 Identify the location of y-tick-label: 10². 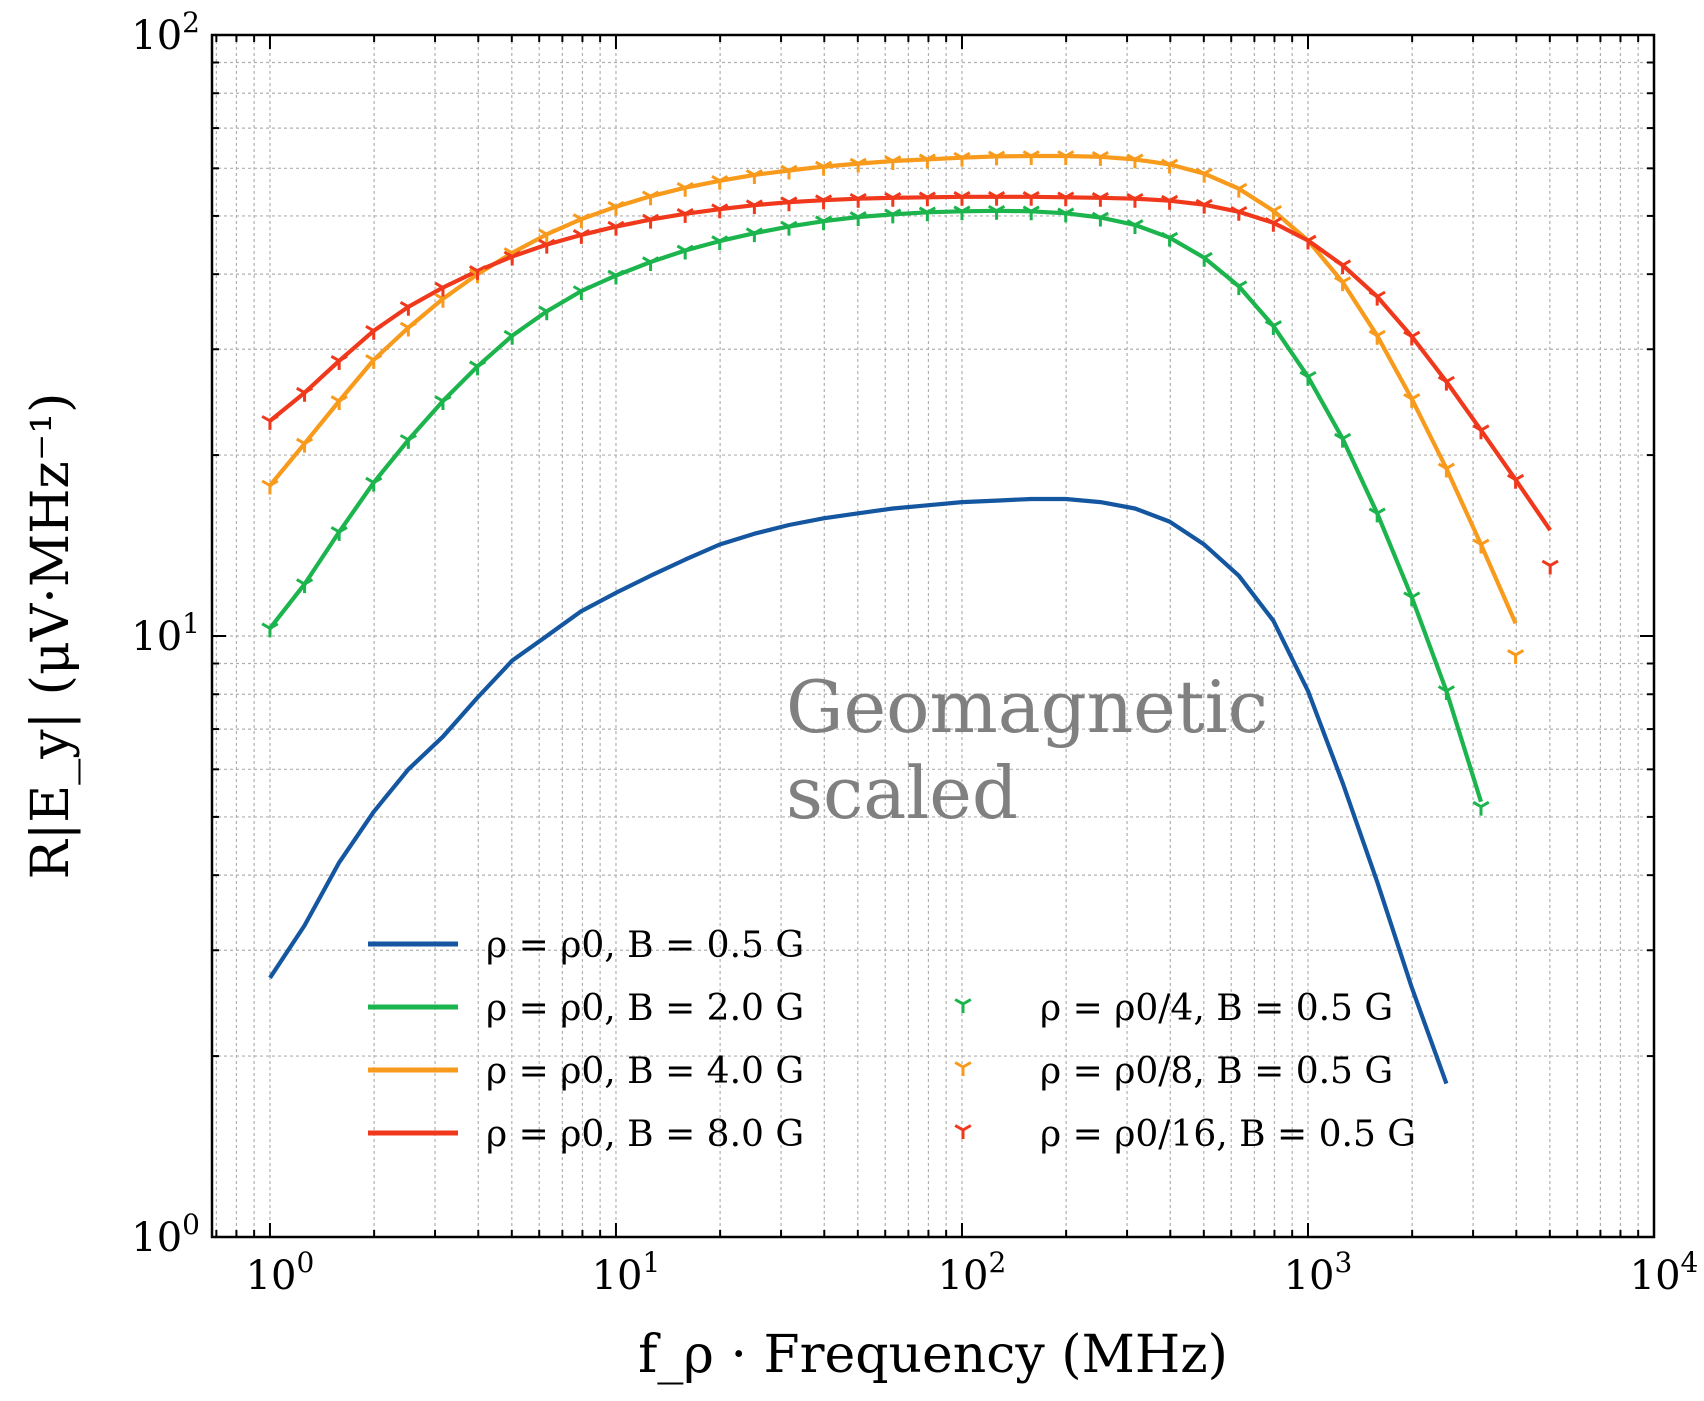
(165, 32).